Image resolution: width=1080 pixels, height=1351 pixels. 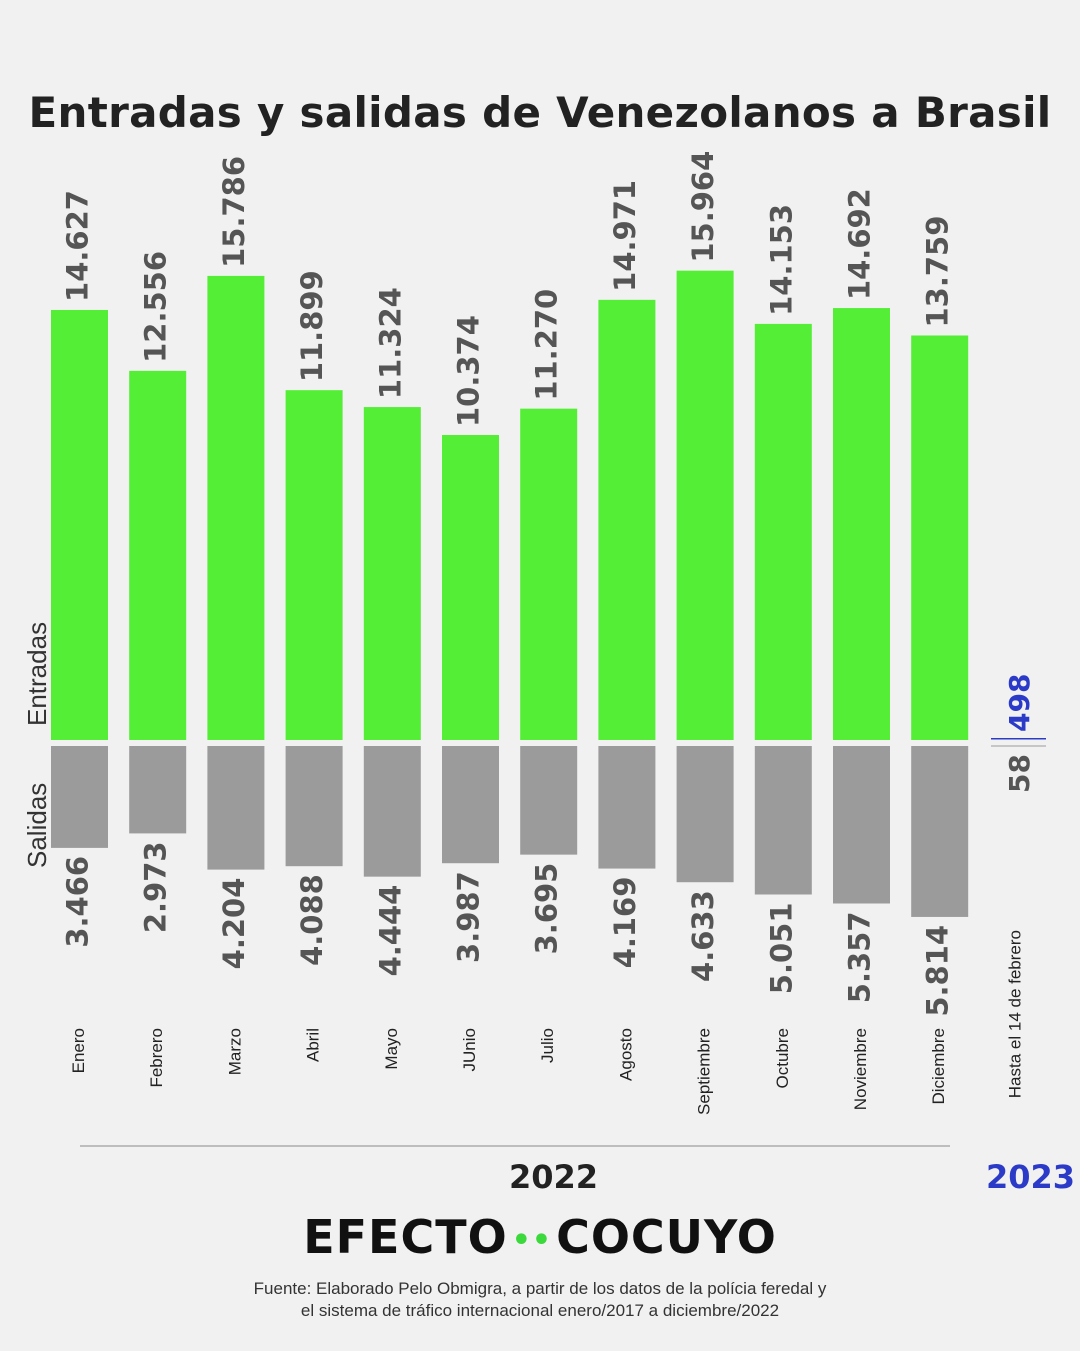 I want to click on year-2023-label: 2023, so click(x=1031, y=1177).